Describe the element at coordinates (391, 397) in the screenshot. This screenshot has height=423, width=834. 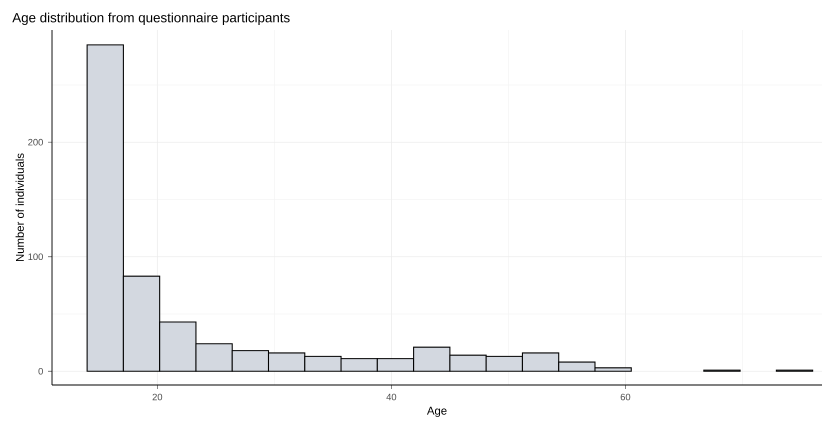
I see `x-tick-label: 40` at that location.